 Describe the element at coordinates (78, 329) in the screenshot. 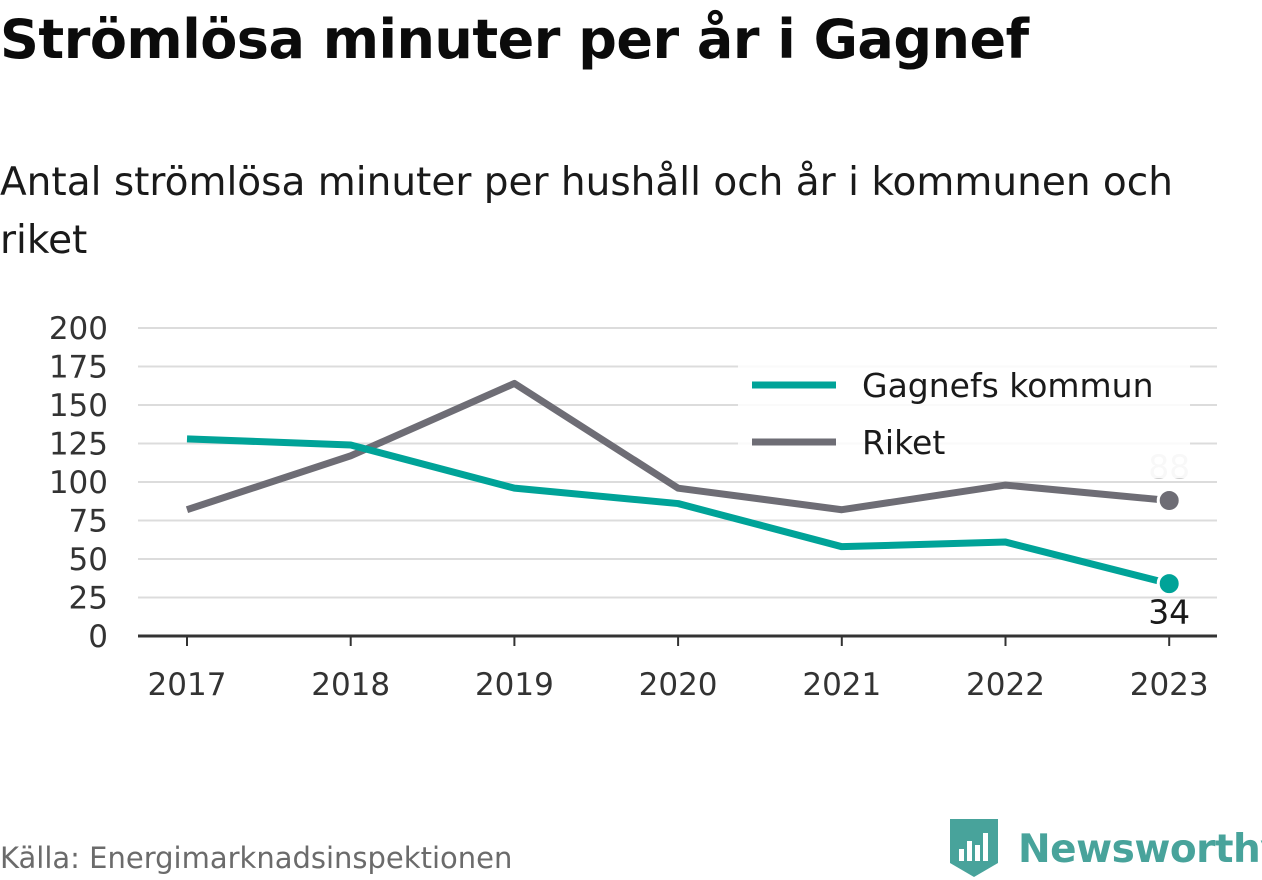

I see `y-tick-label: 200` at that location.